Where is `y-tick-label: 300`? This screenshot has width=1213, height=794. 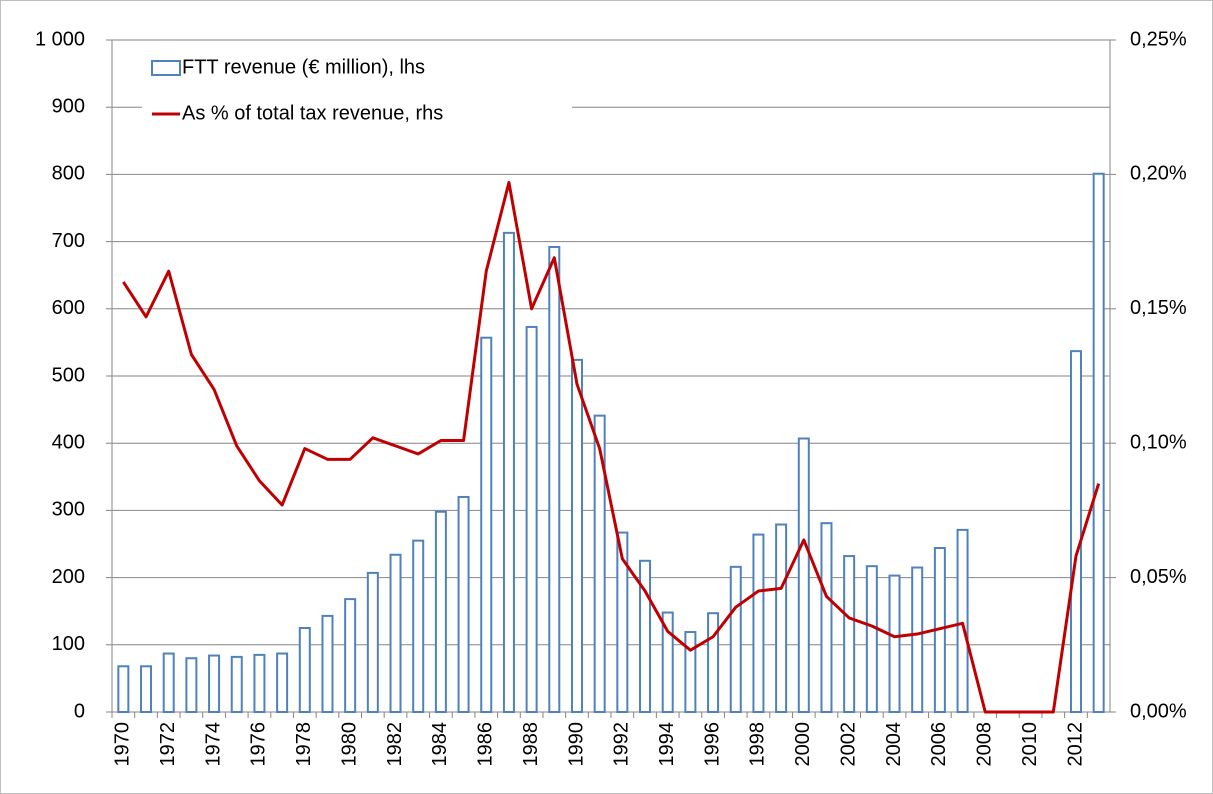
y-tick-label: 300 is located at coordinates (68, 510).